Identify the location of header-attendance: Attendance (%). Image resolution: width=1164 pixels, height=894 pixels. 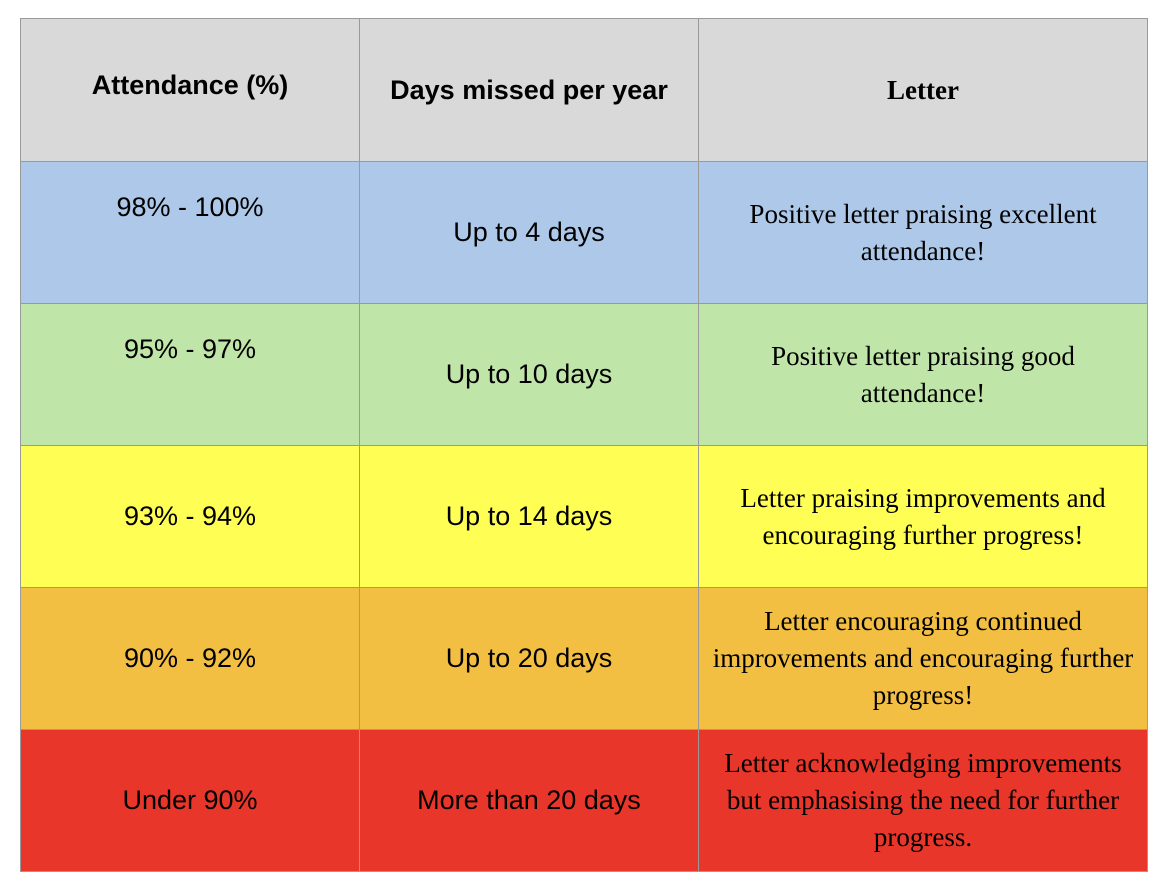
(190, 90).